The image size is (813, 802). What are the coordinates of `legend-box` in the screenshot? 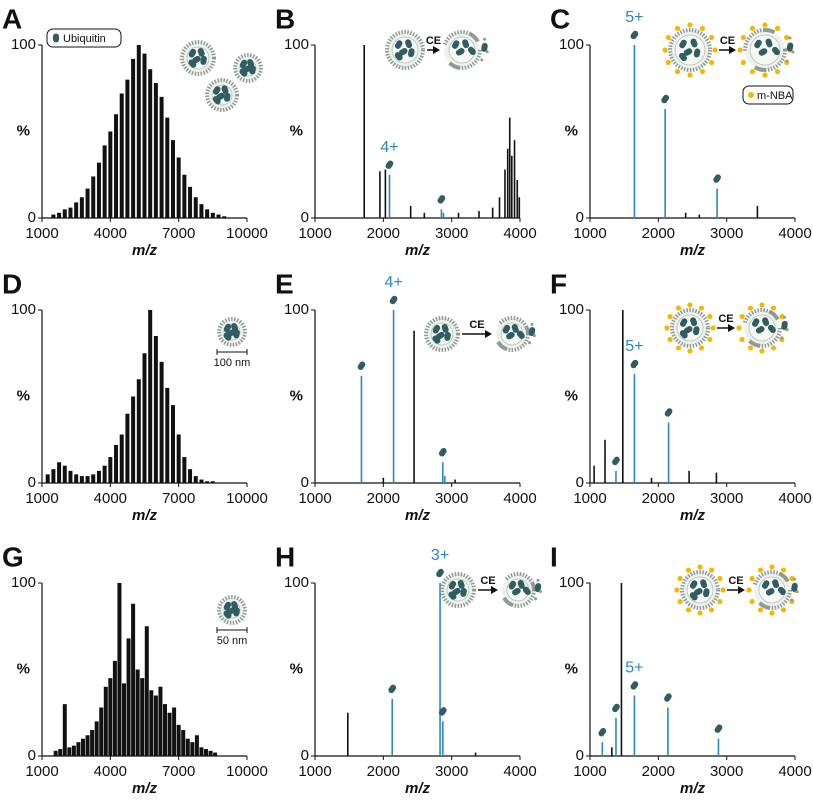 It's located at (84, 38).